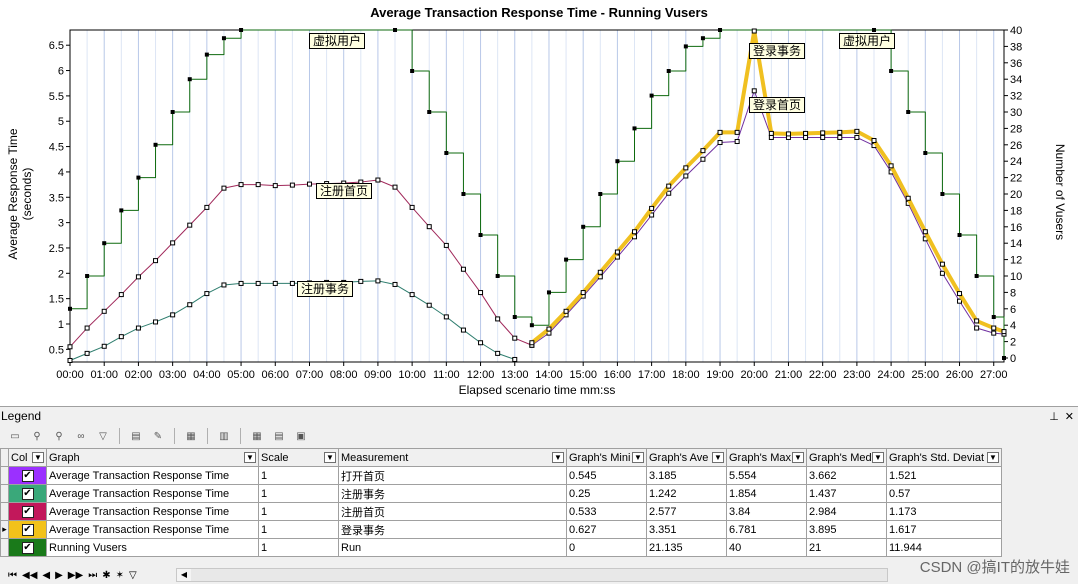 The width and height of the screenshot is (1078, 584). I want to click on horizontal-scrollbar: ◀, so click(532, 575).